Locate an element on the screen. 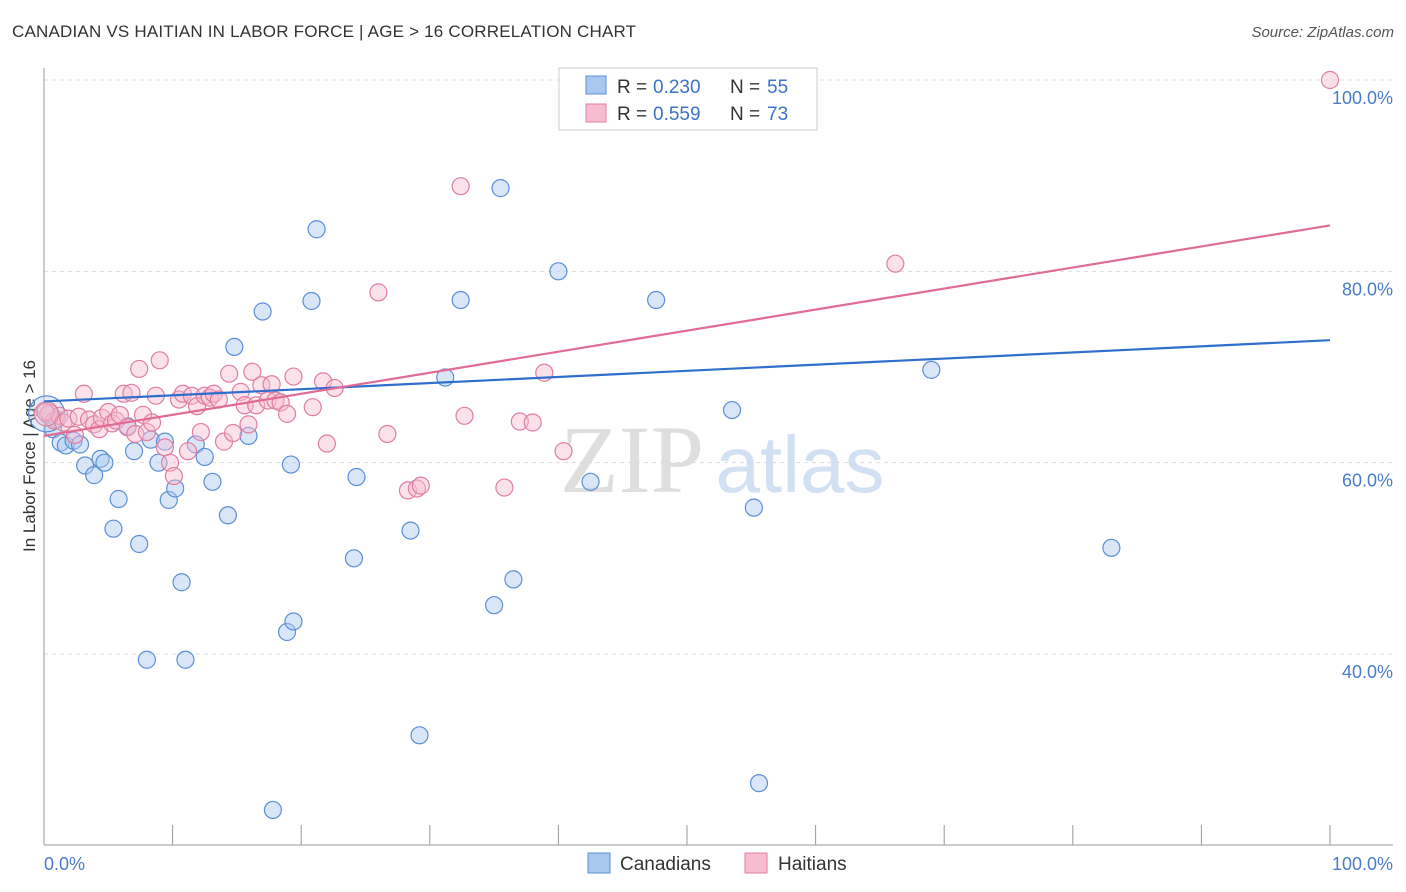 This screenshot has width=1406, height=892. legend-n-label-haitians: N = is located at coordinates (745, 114).